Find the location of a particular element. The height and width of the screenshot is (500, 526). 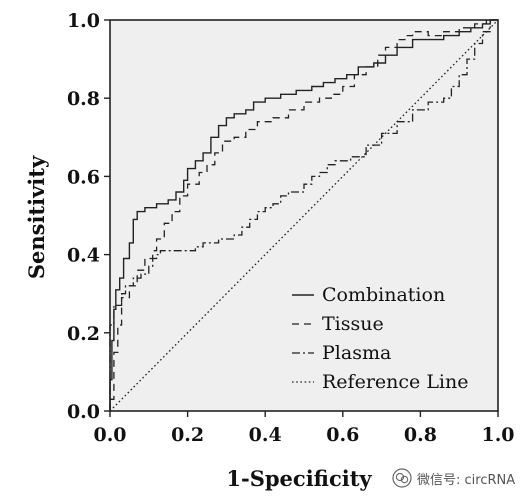

legend-label: Reference Line is located at coordinates (395, 382).